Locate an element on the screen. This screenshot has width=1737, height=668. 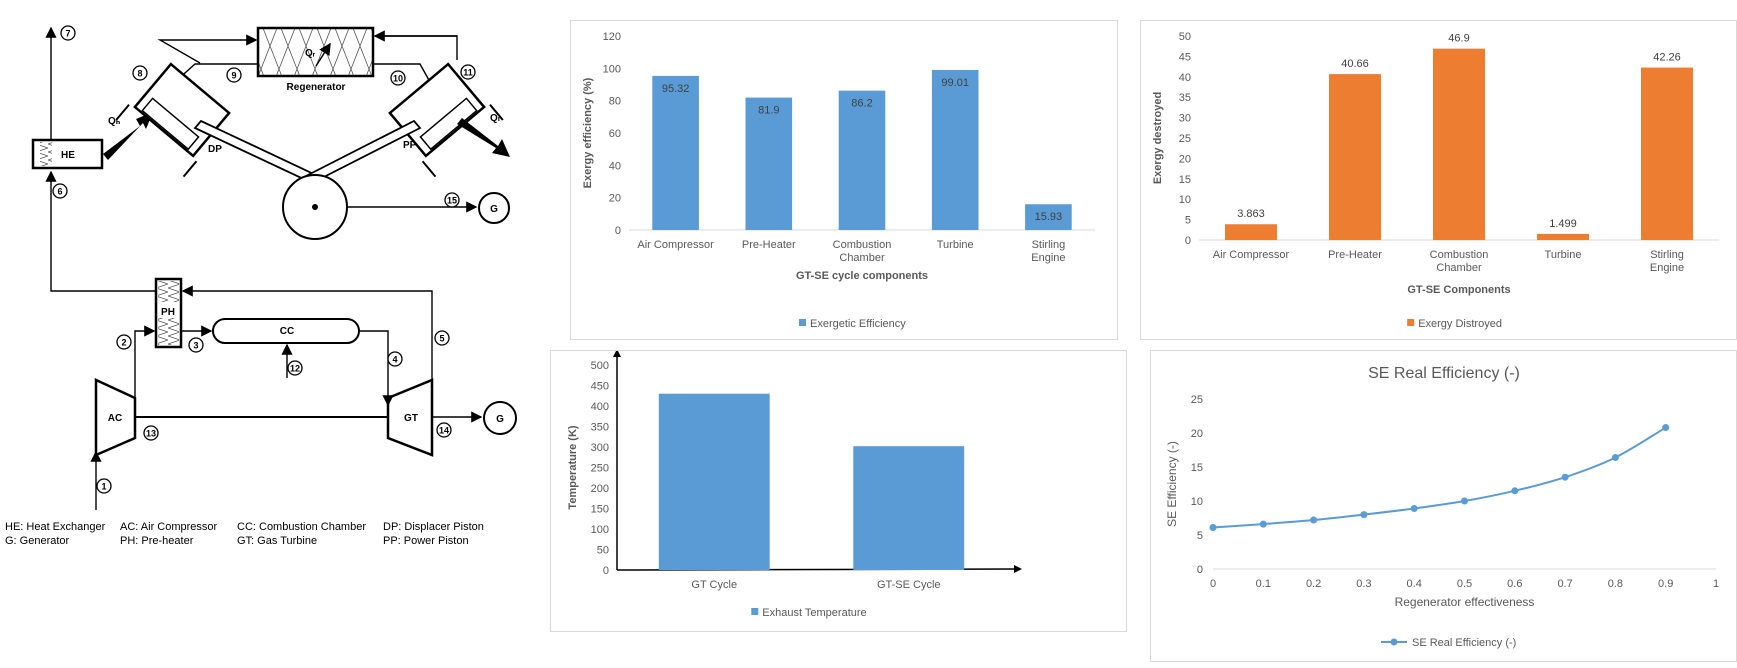
he-label: HE is located at coordinates (68, 155).